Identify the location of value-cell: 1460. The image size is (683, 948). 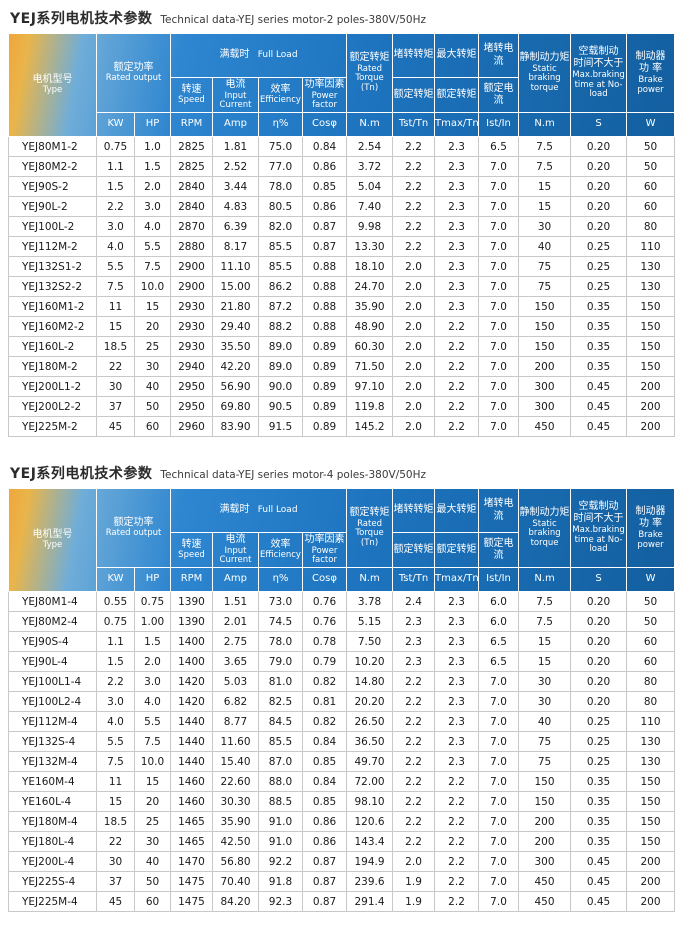
(191, 802).